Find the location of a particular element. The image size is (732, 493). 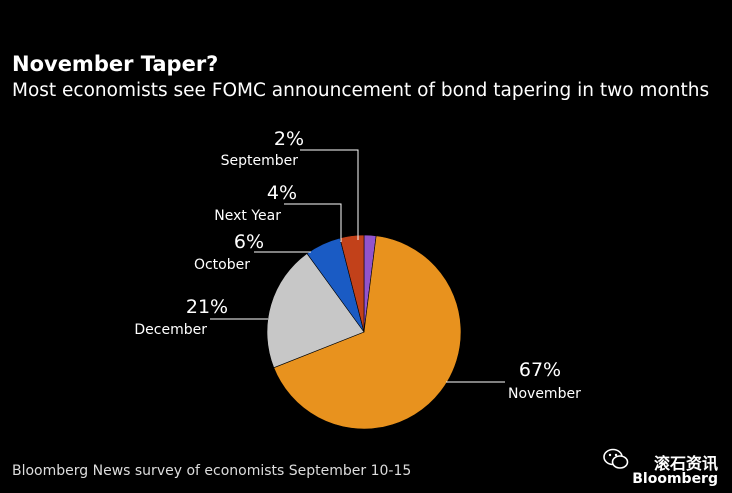

data-label-september: 2% is located at coordinates (289, 139).